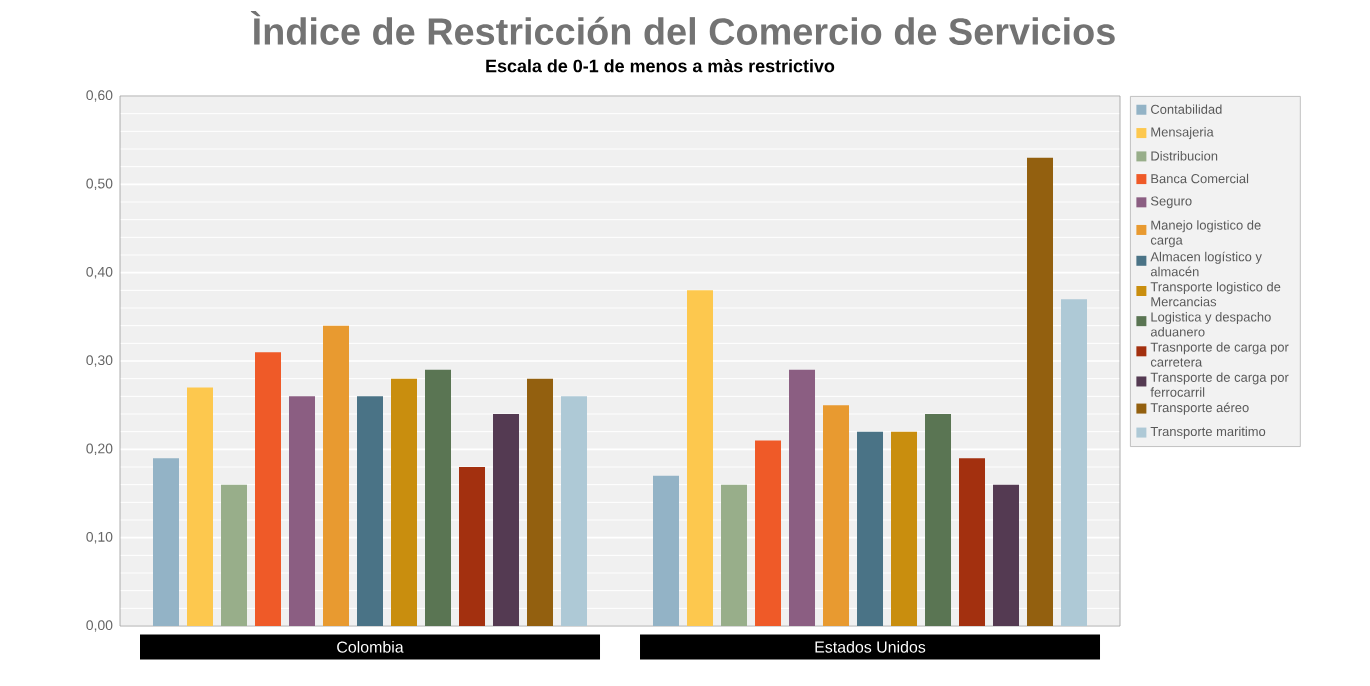  I want to click on chart-subtitle: Escala de 0-1 de menos a màs restrictivo, so click(660, 66).